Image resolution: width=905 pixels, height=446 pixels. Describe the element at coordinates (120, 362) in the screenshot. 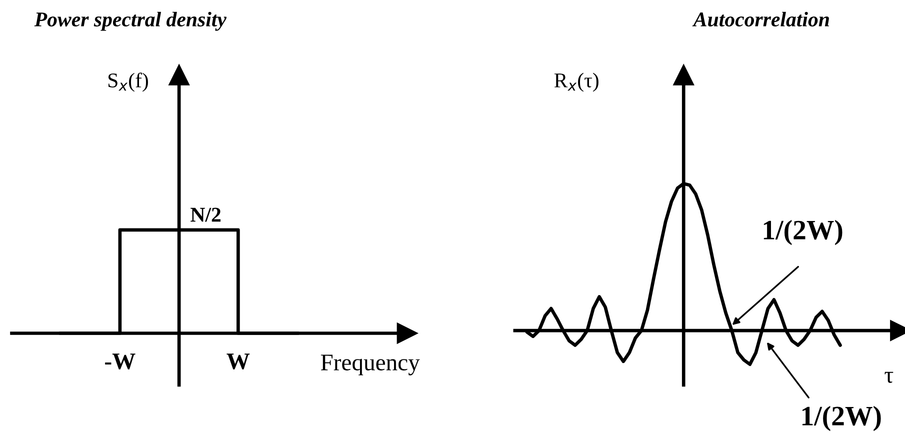

I see `x-tick-label: -W` at that location.